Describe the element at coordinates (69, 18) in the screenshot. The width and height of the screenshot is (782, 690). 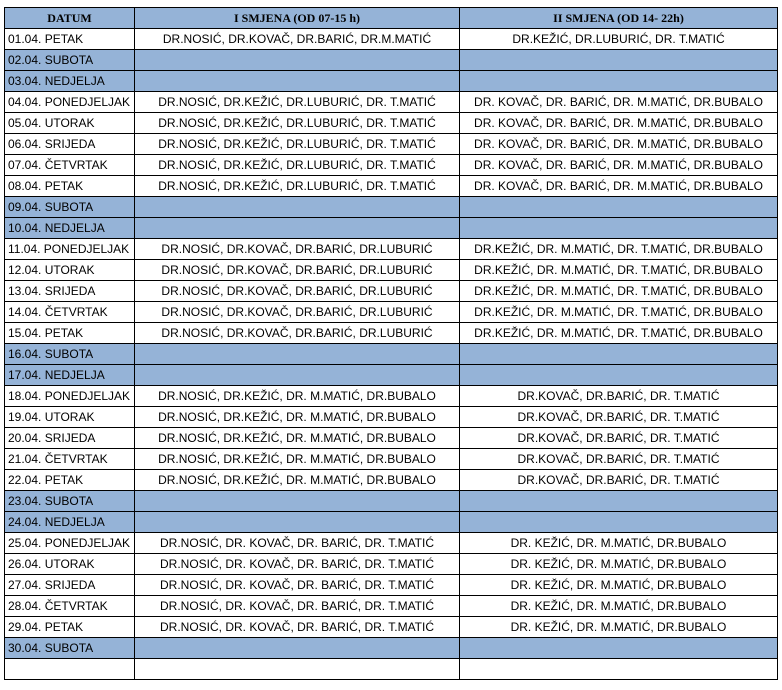
I see `header-cell: DATUM` at that location.